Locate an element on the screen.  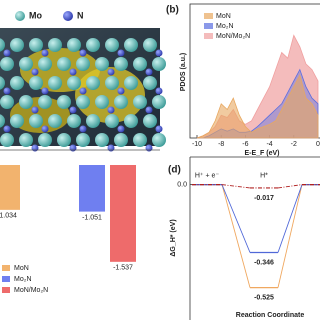
category-label: H* is located at coordinates (264, 175).